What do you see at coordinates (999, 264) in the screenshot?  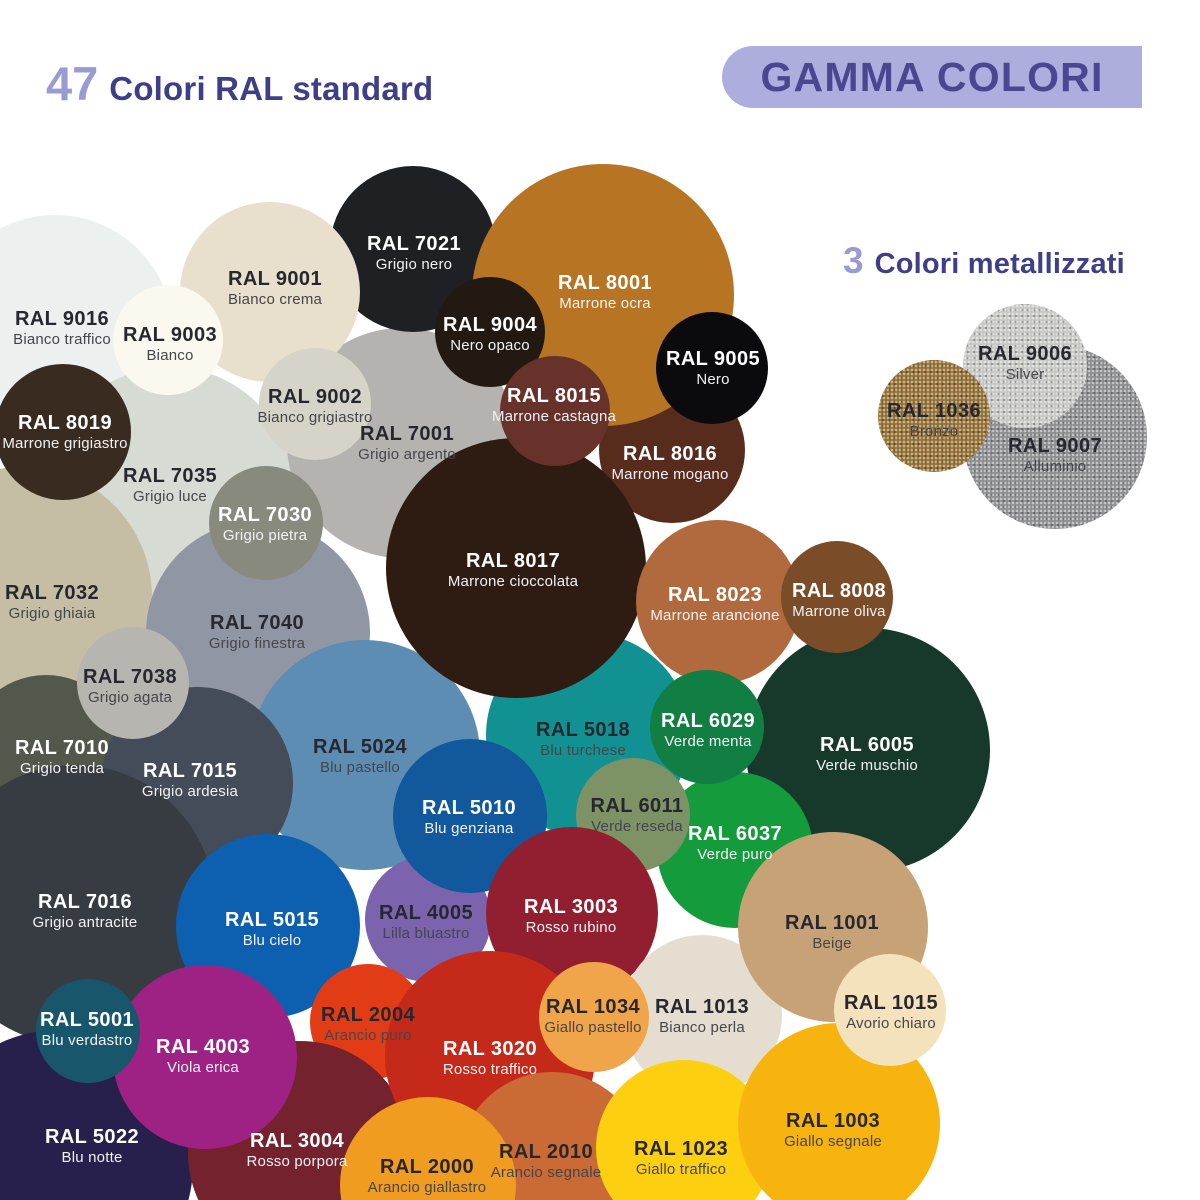 I see `metallic-colors-title: Colori metallizzati` at bounding box center [999, 264].